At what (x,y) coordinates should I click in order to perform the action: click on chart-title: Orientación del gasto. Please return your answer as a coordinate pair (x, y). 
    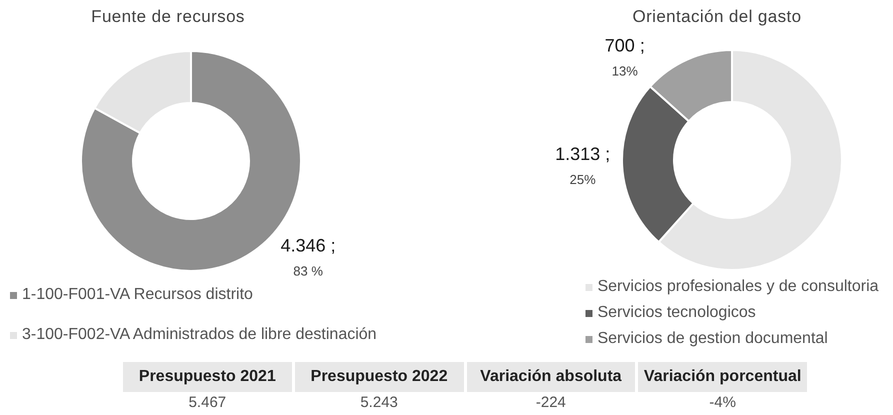
    Looking at the image, I should click on (717, 17).